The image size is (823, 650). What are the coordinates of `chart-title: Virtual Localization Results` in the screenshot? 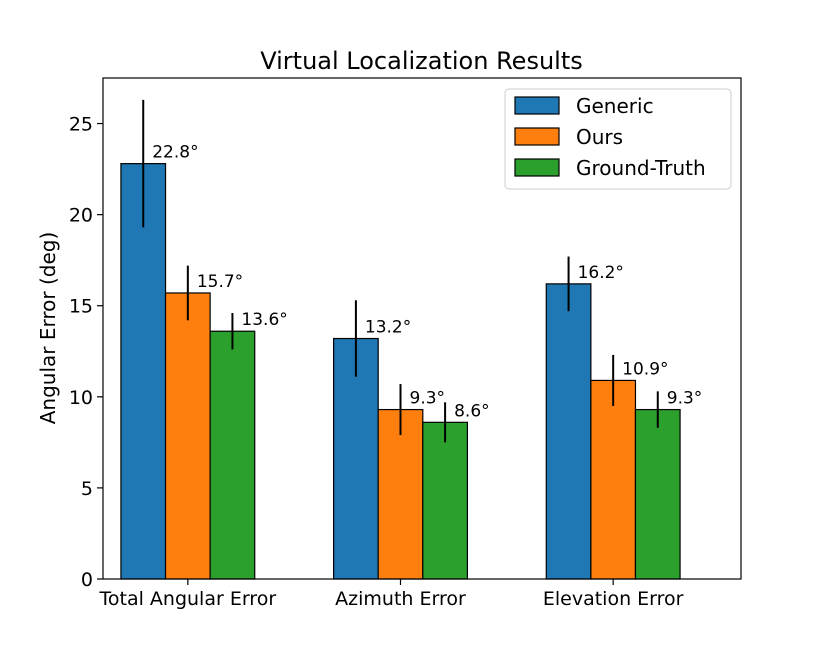 It's located at (421, 61).